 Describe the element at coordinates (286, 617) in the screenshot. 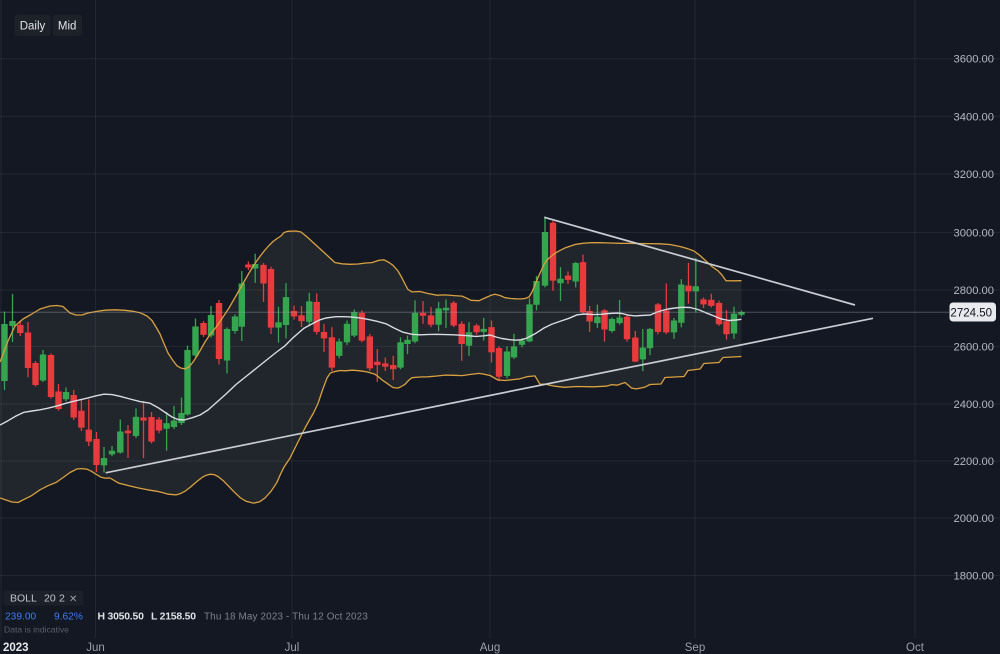

I see `svg-text:Thu 18 May 2023 - Thu 12 Oct 2: Thu 18 May 2023 - Thu 12 Oct 2023` at that location.